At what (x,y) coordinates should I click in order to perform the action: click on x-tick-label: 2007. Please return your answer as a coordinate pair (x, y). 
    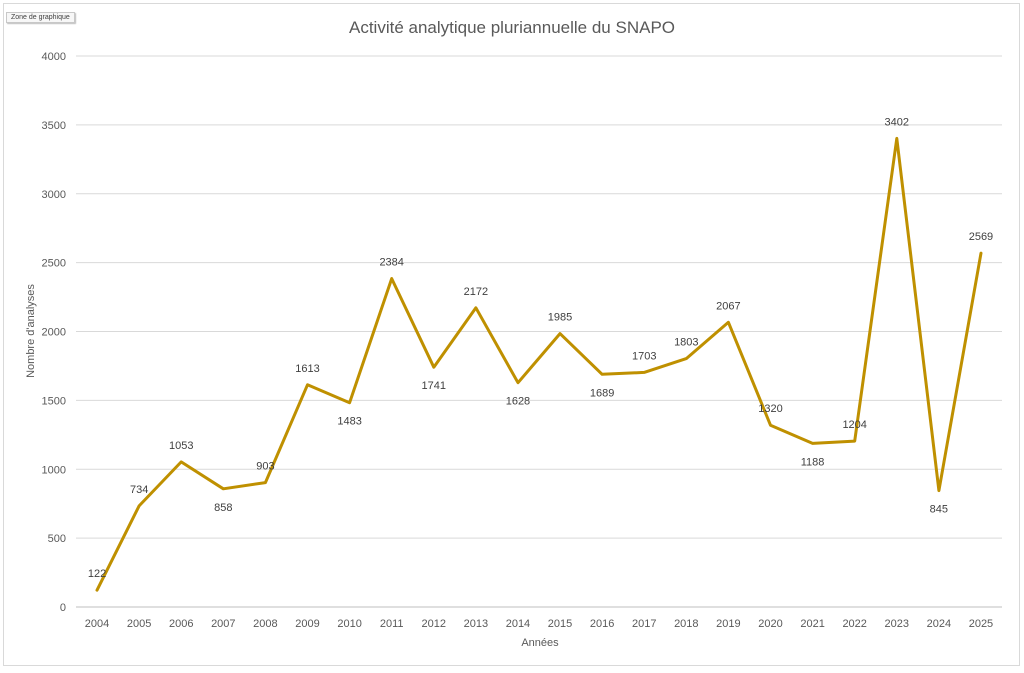
    Looking at the image, I should click on (223, 624).